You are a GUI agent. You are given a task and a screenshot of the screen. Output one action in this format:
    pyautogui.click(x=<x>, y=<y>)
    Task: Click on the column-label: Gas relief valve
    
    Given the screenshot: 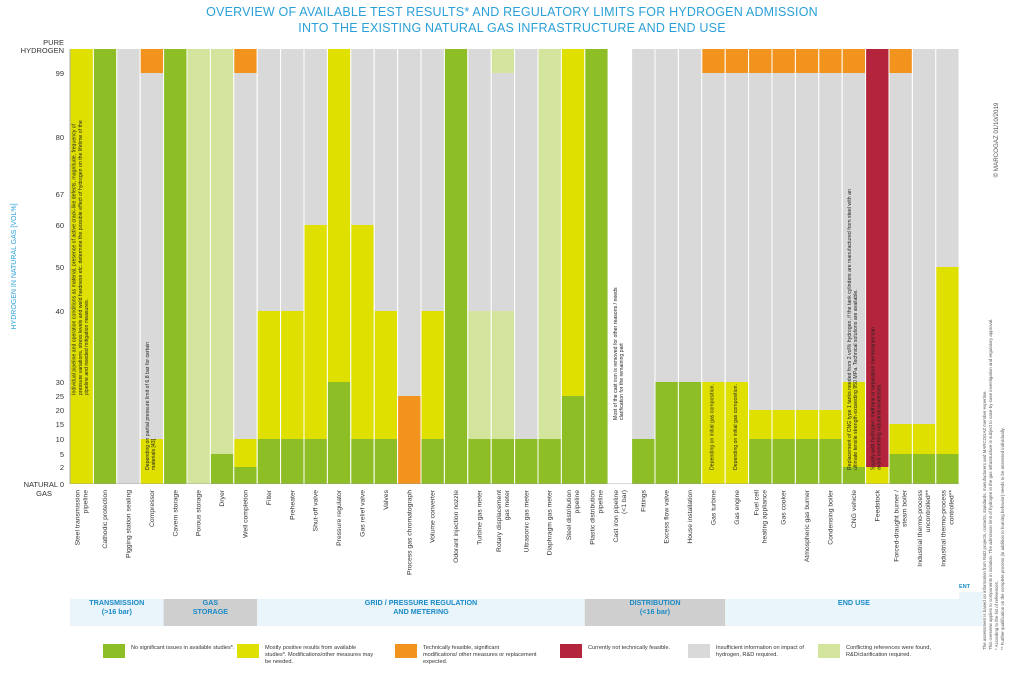 What is the action you would take?
    pyautogui.click(x=363, y=513)
    